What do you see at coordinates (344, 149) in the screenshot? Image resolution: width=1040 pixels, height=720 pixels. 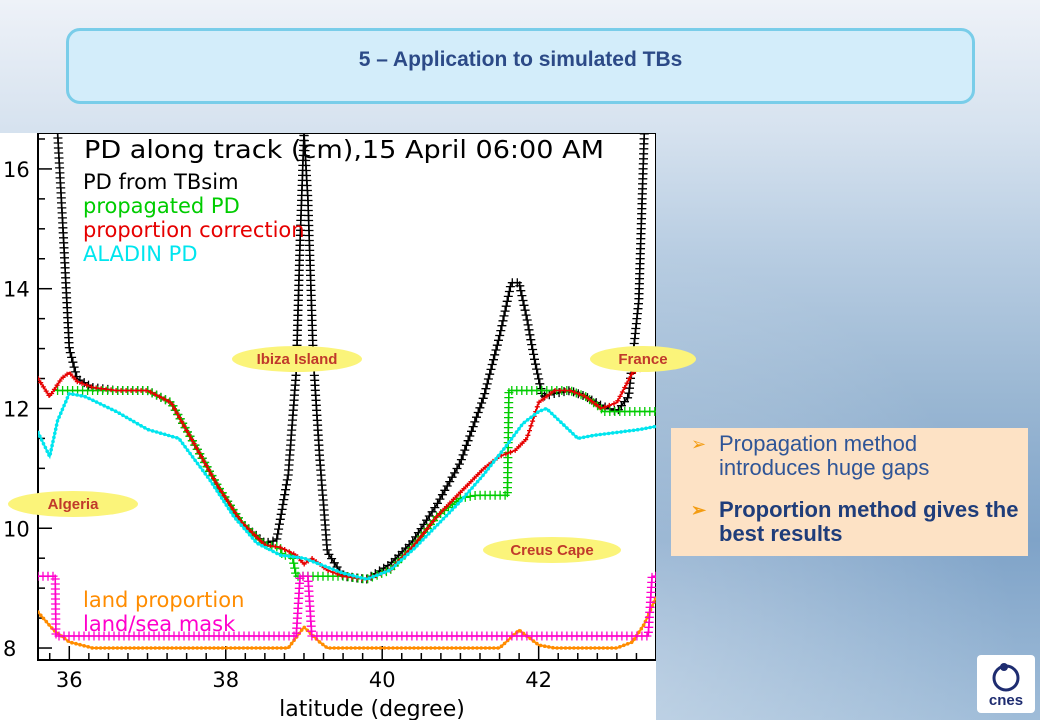 I see `chart-title: PD along track (cm),15 April 06:00 AM` at bounding box center [344, 149].